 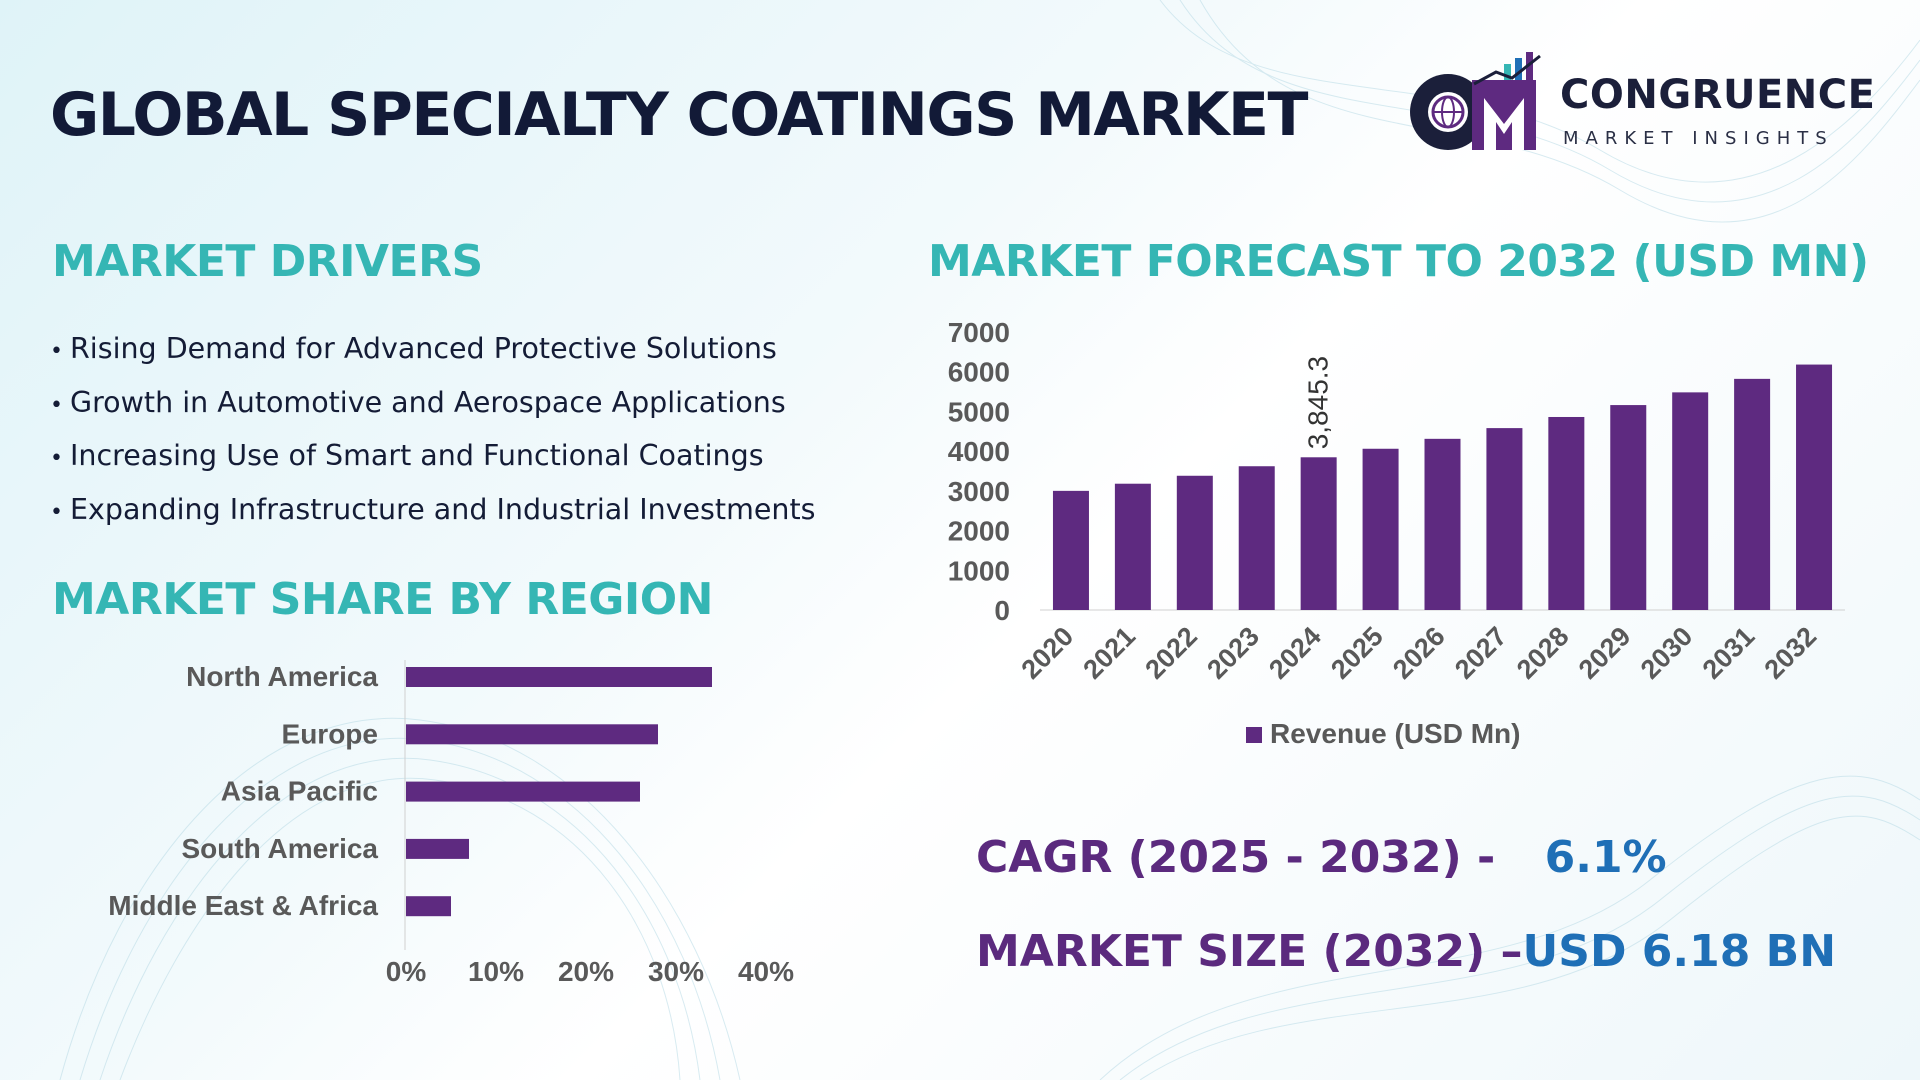 I want to click on legend-swatch, so click(x=1254, y=735).